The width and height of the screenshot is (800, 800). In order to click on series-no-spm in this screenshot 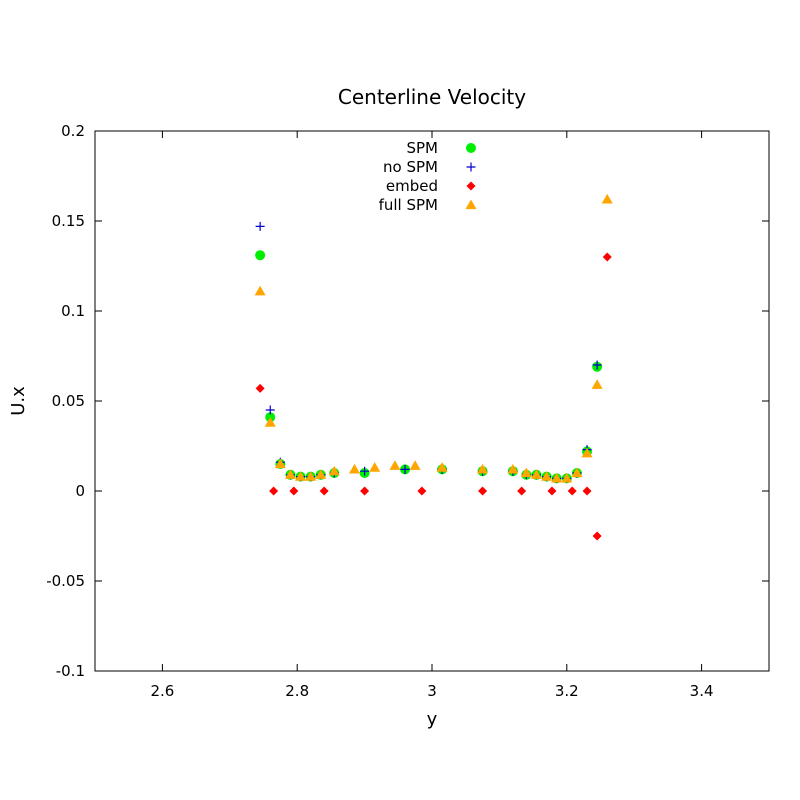, I will do `click(428, 352)`.